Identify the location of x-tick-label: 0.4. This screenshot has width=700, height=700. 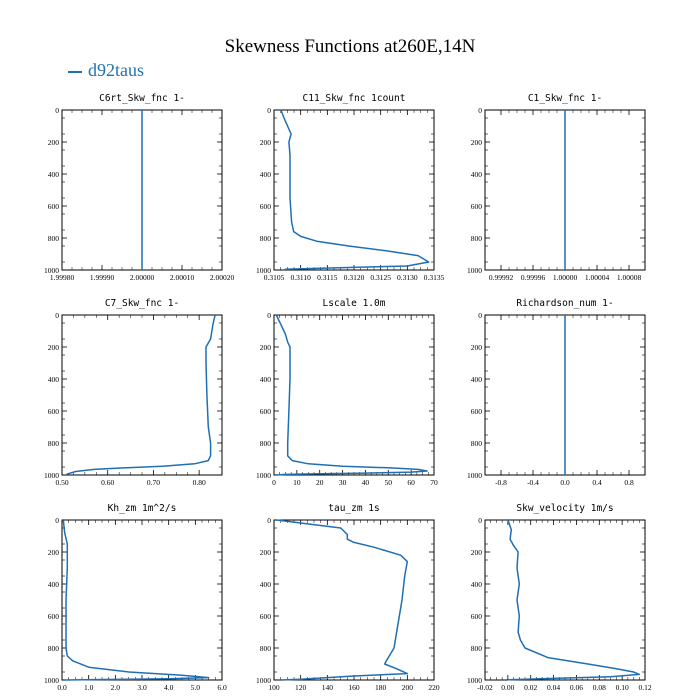
(597, 482).